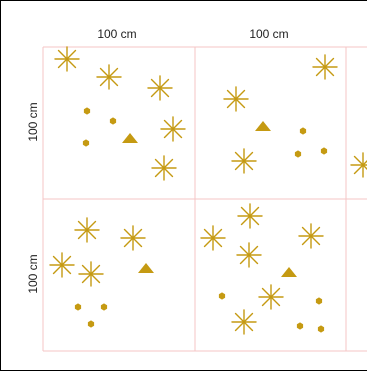 The image size is (367, 371). What do you see at coordinates (268, 34) in the screenshot?
I see `top-dimension-label-right: 100 cm` at bounding box center [268, 34].